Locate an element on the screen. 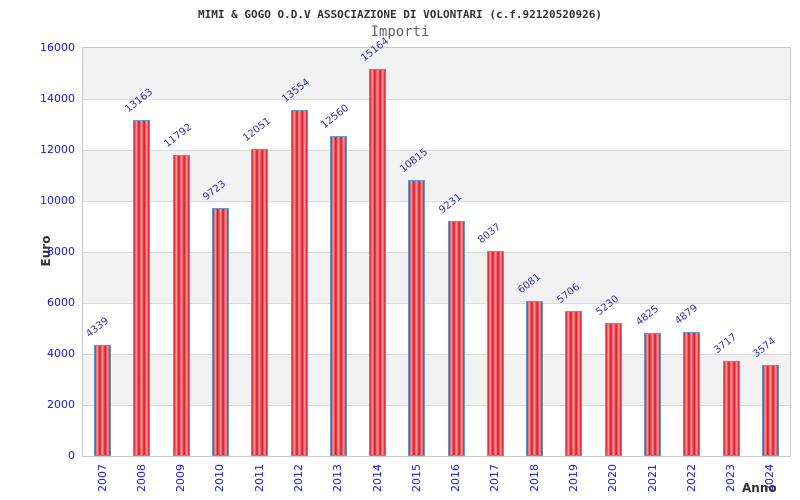  x-tick-label: 2007 is located at coordinates (102, 478).